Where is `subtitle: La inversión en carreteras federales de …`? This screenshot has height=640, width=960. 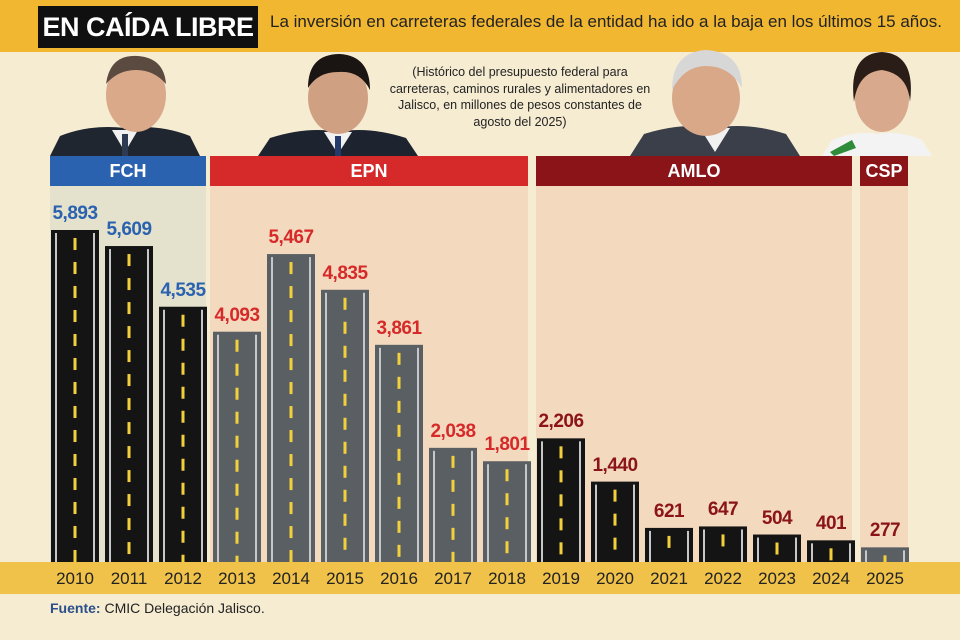
subtitle: La inversión en carreteras federales de … is located at coordinates (606, 21).